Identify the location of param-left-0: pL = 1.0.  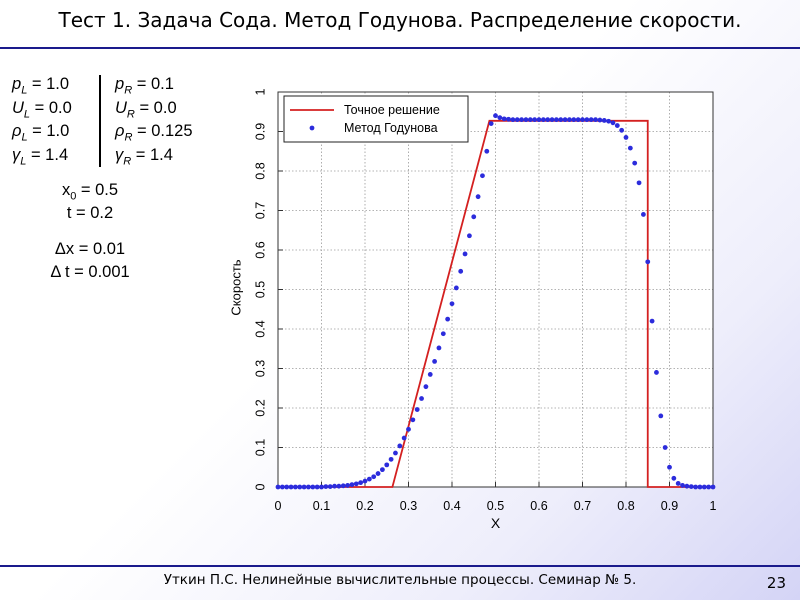
(42, 85).